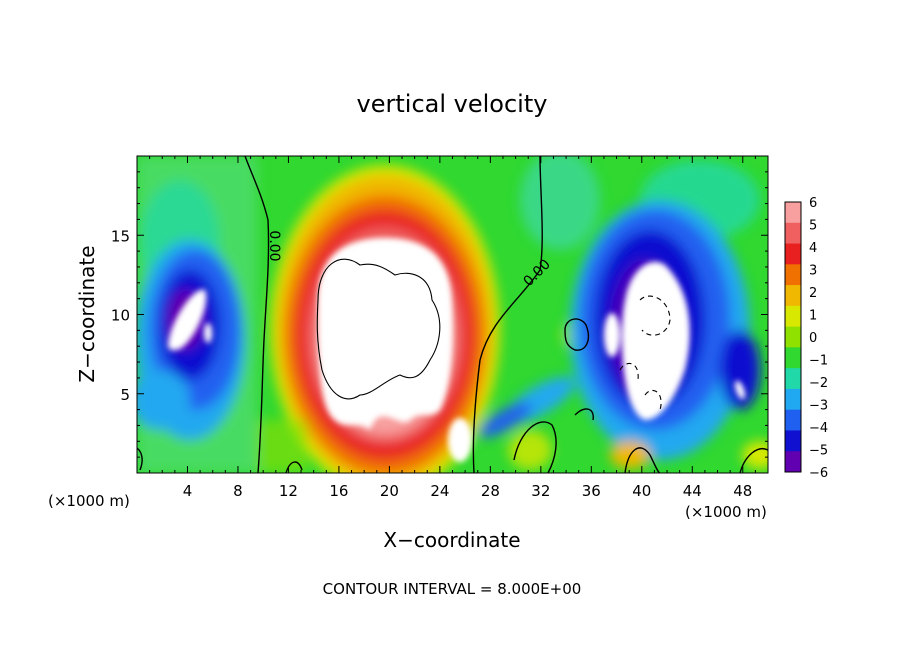  I want to click on colorbar-label: −4, so click(818, 428).